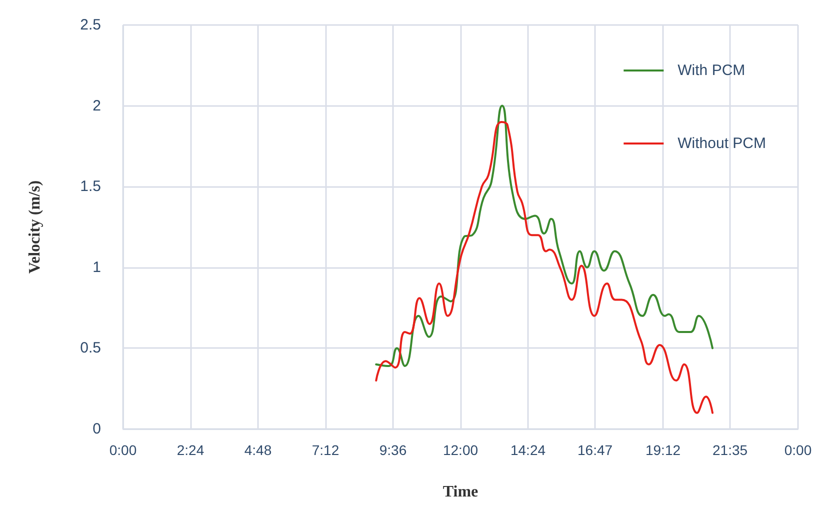 This screenshot has width=829, height=519. I want to click on x-tick-label: 16:47, so click(595, 450).